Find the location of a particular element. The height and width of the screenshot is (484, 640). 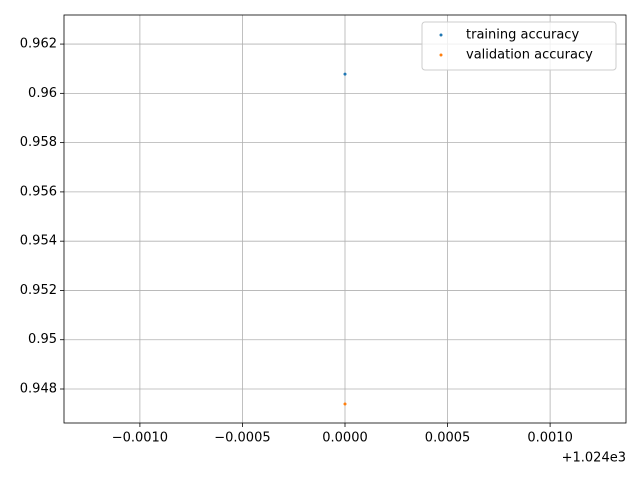

y-tick-label: 0.962 is located at coordinates (38, 44).